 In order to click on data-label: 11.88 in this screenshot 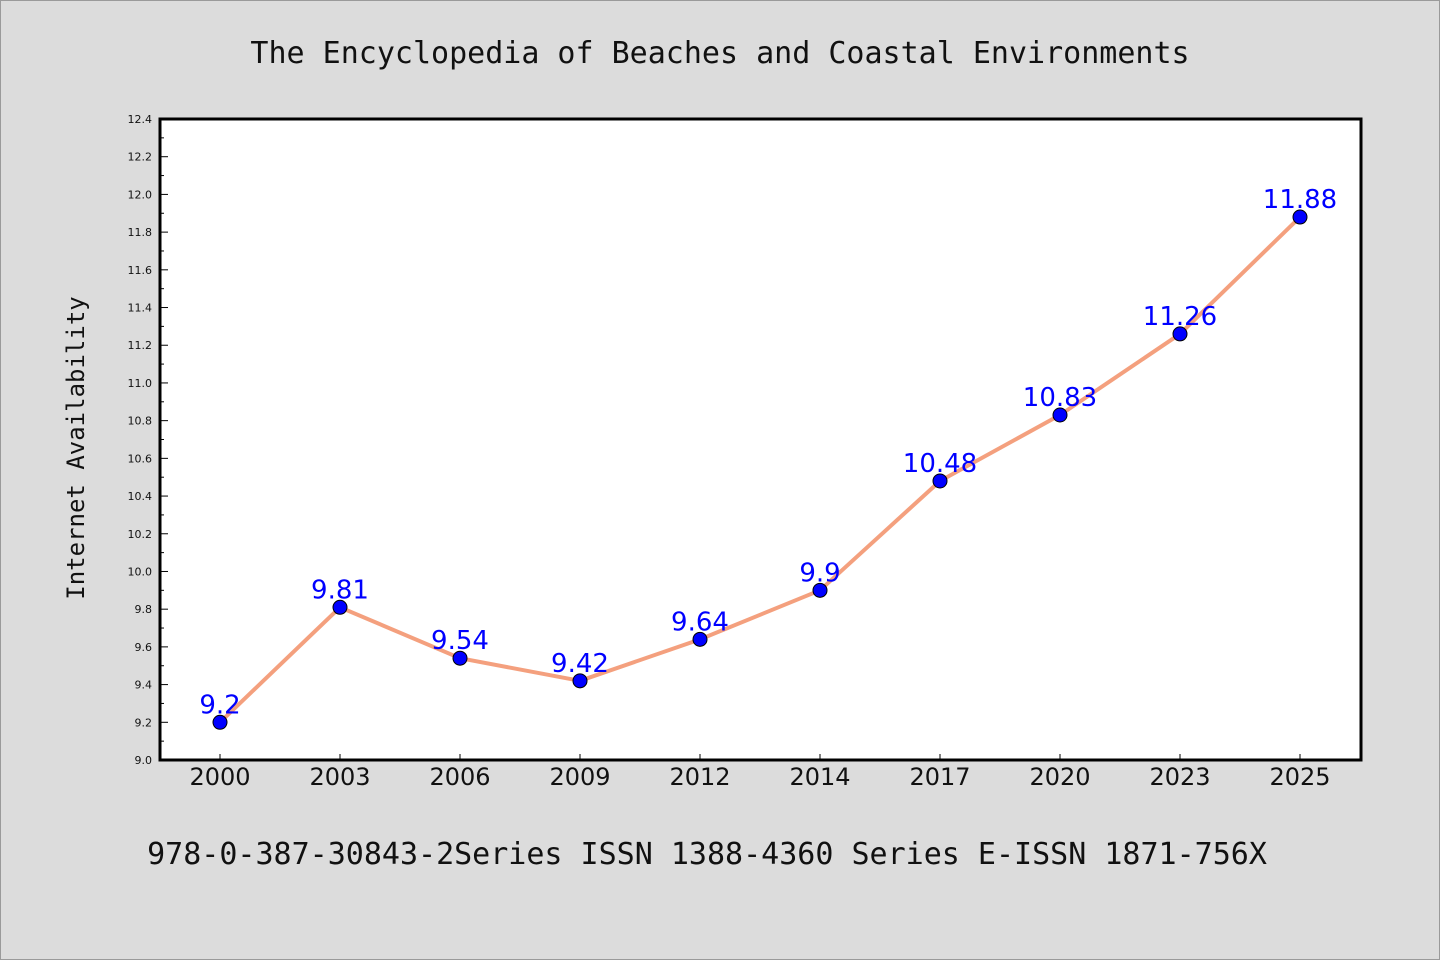, I will do `click(1300, 200)`.